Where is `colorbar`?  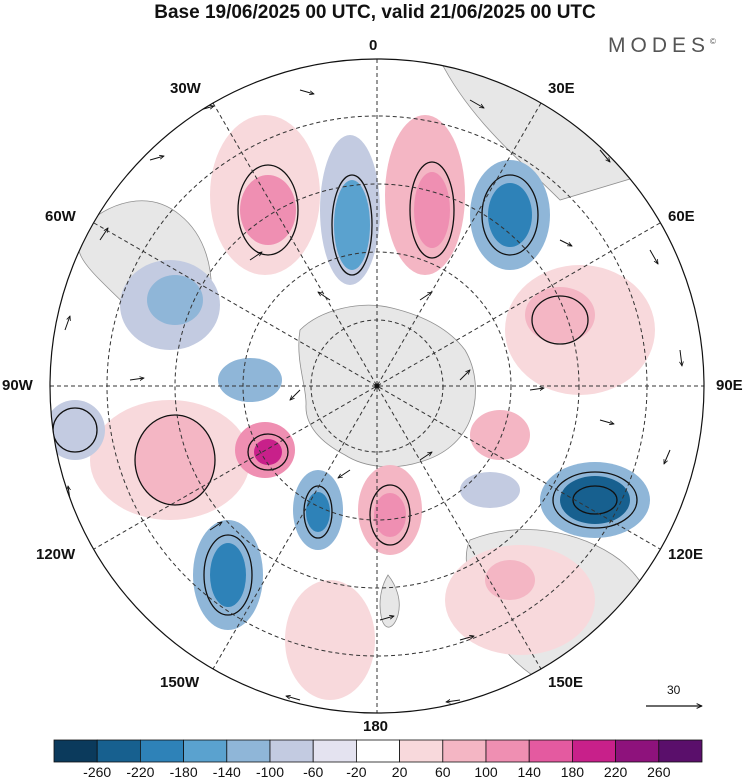 colorbar is located at coordinates (378, 751).